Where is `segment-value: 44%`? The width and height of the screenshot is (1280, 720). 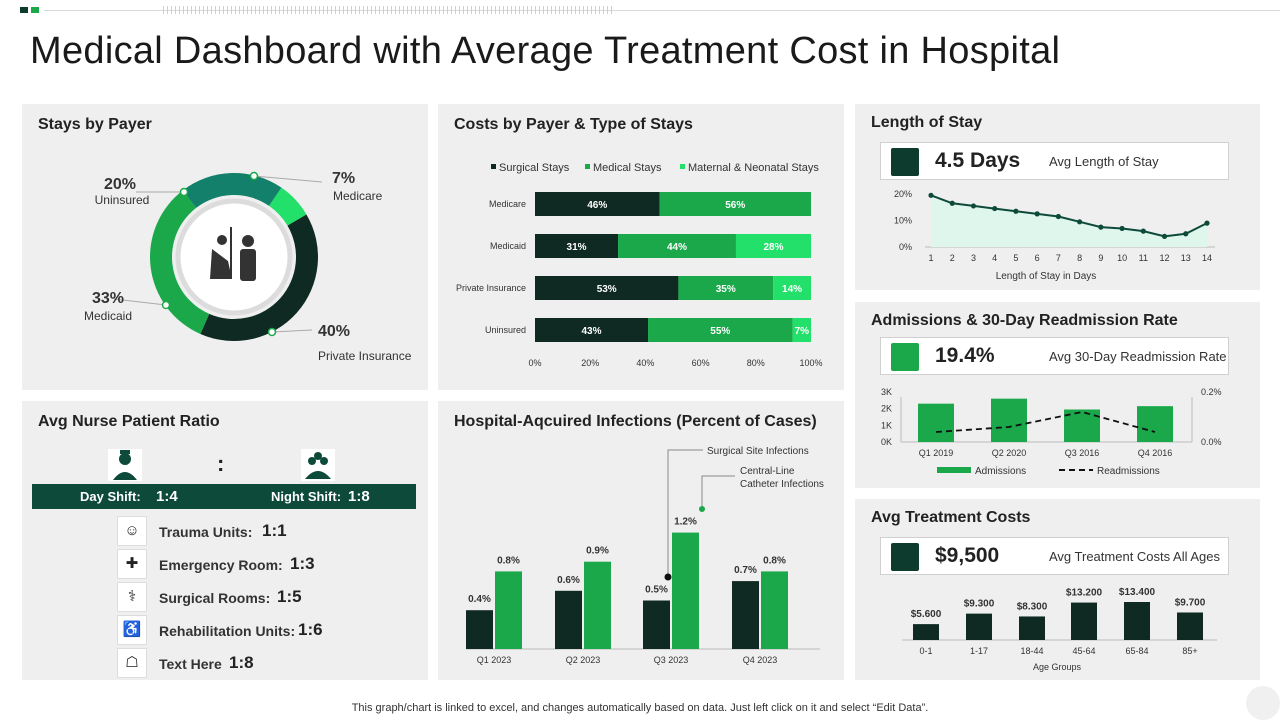 segment-value: 44% is located at coordinates (677, 247).